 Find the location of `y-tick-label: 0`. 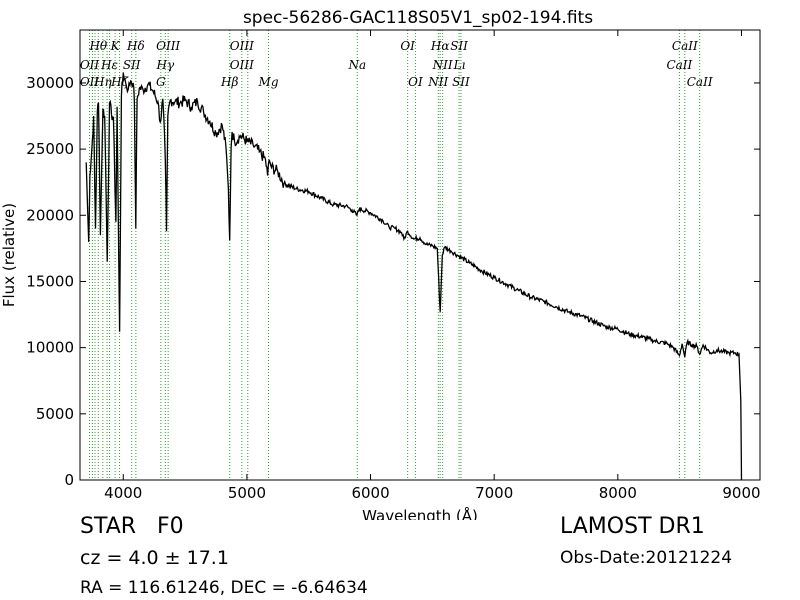

y-tick-label: 0 is located at coordinates (69, 480).